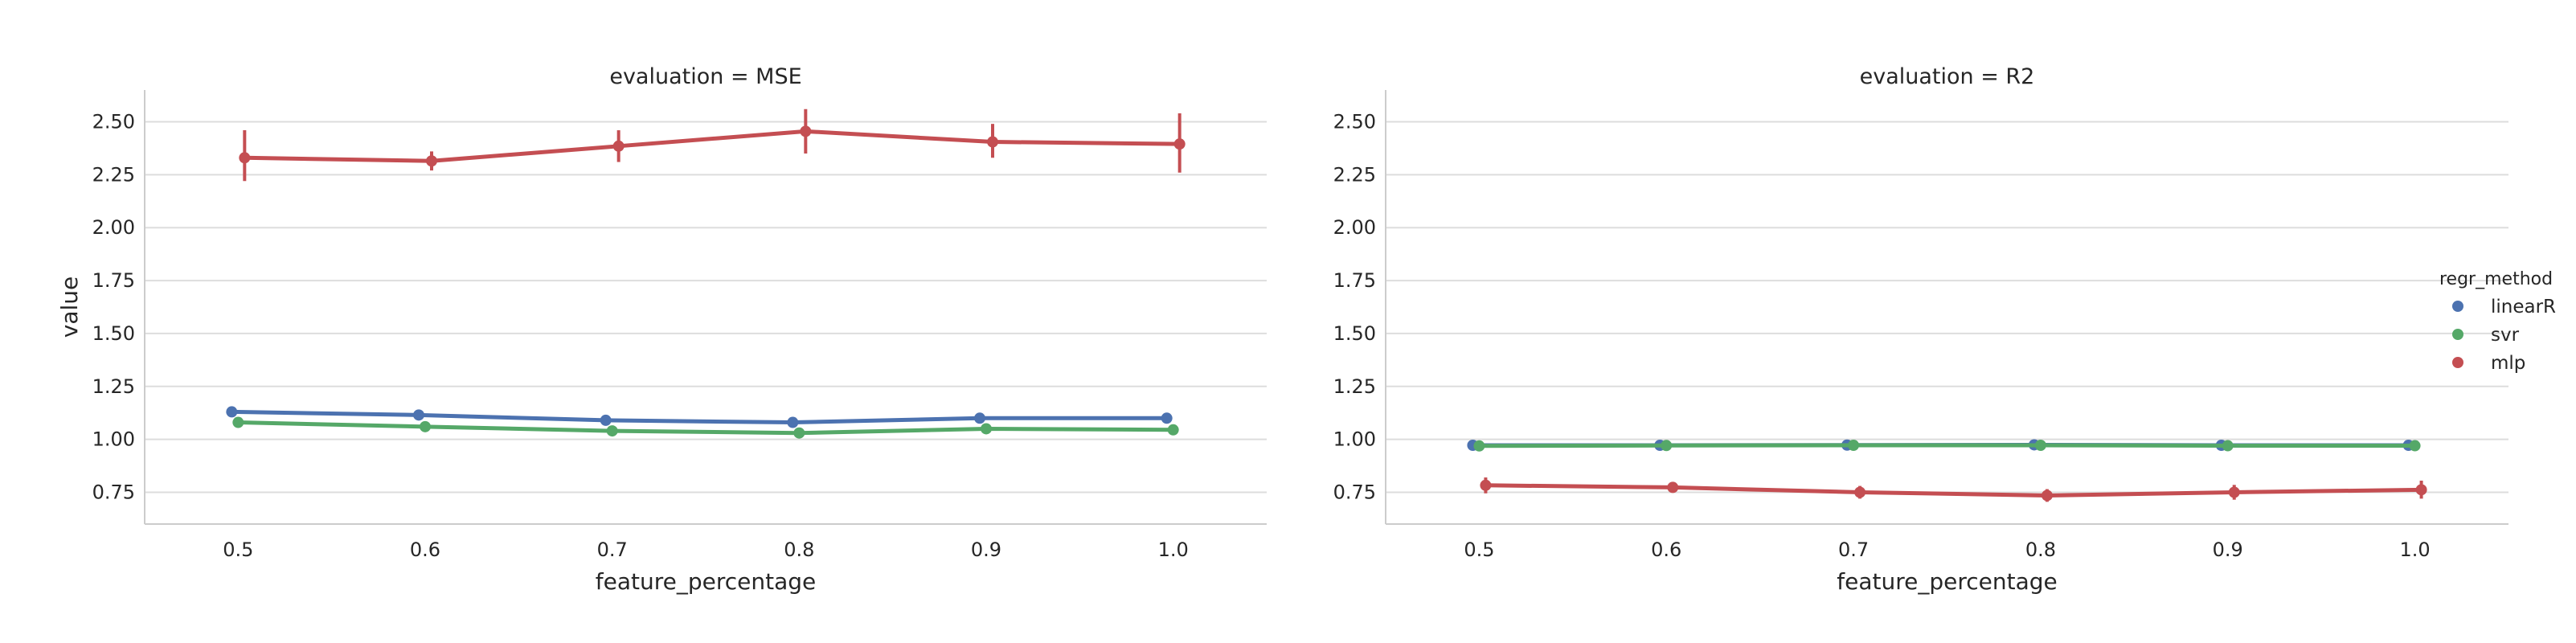 Image resolution: width=2576 pixels, height=643 pixels. I want to click on panel-title: evaluation = R2, so click(1947, 76).